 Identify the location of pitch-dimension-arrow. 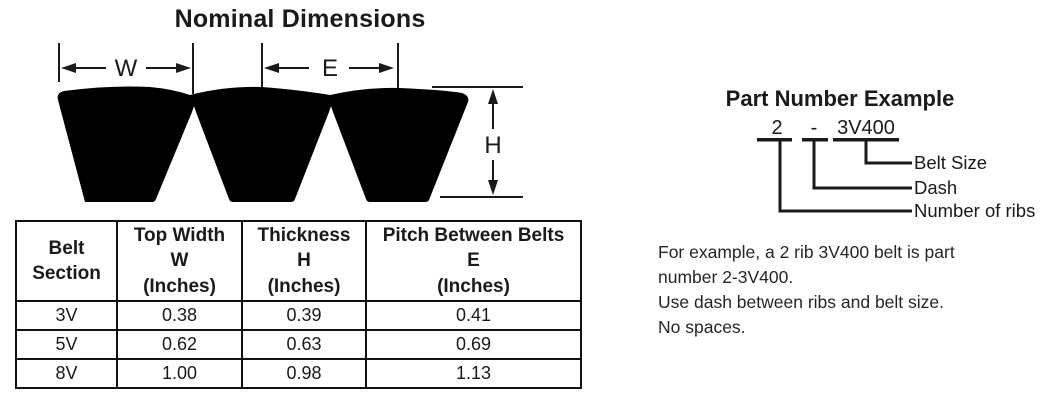
(329, 68).